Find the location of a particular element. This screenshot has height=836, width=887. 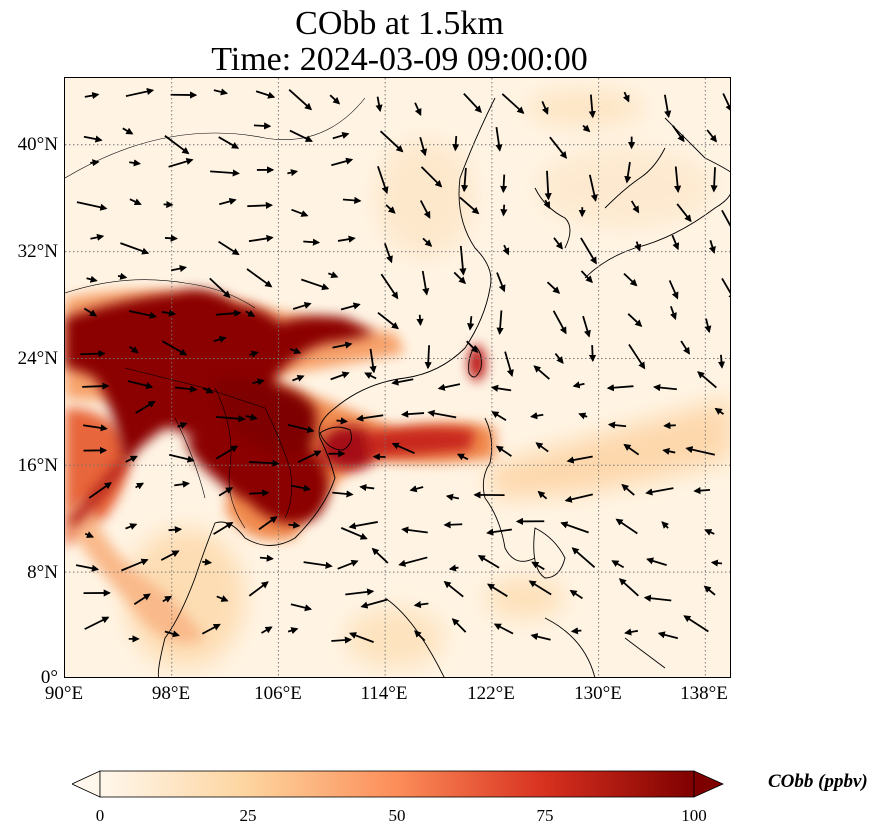

lon-tick-98E: 98°E is located at coordinates (171, 693).